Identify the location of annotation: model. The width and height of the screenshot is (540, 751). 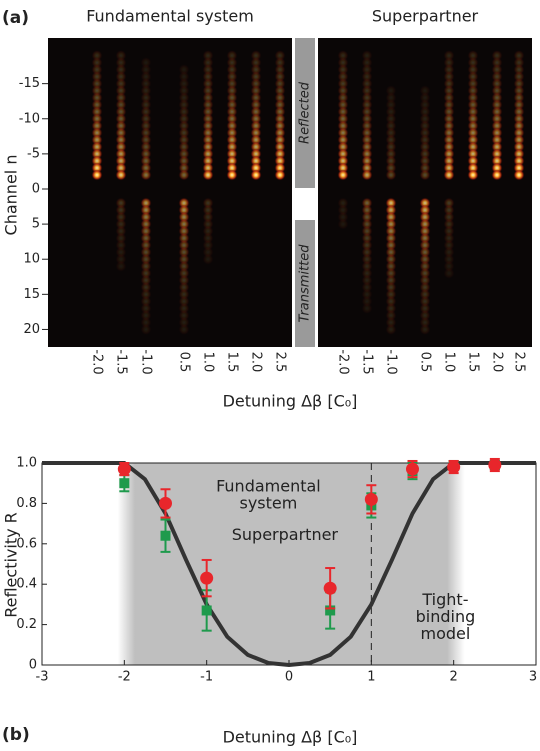
(446, 633).